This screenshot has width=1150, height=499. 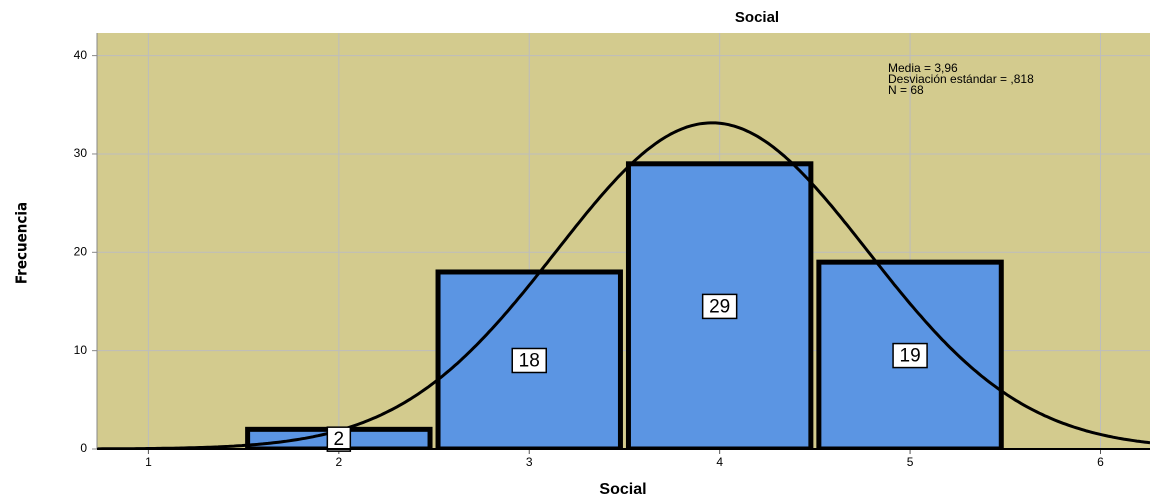 I want to click on stats-label: N = 68, so click(x=906, y=90).